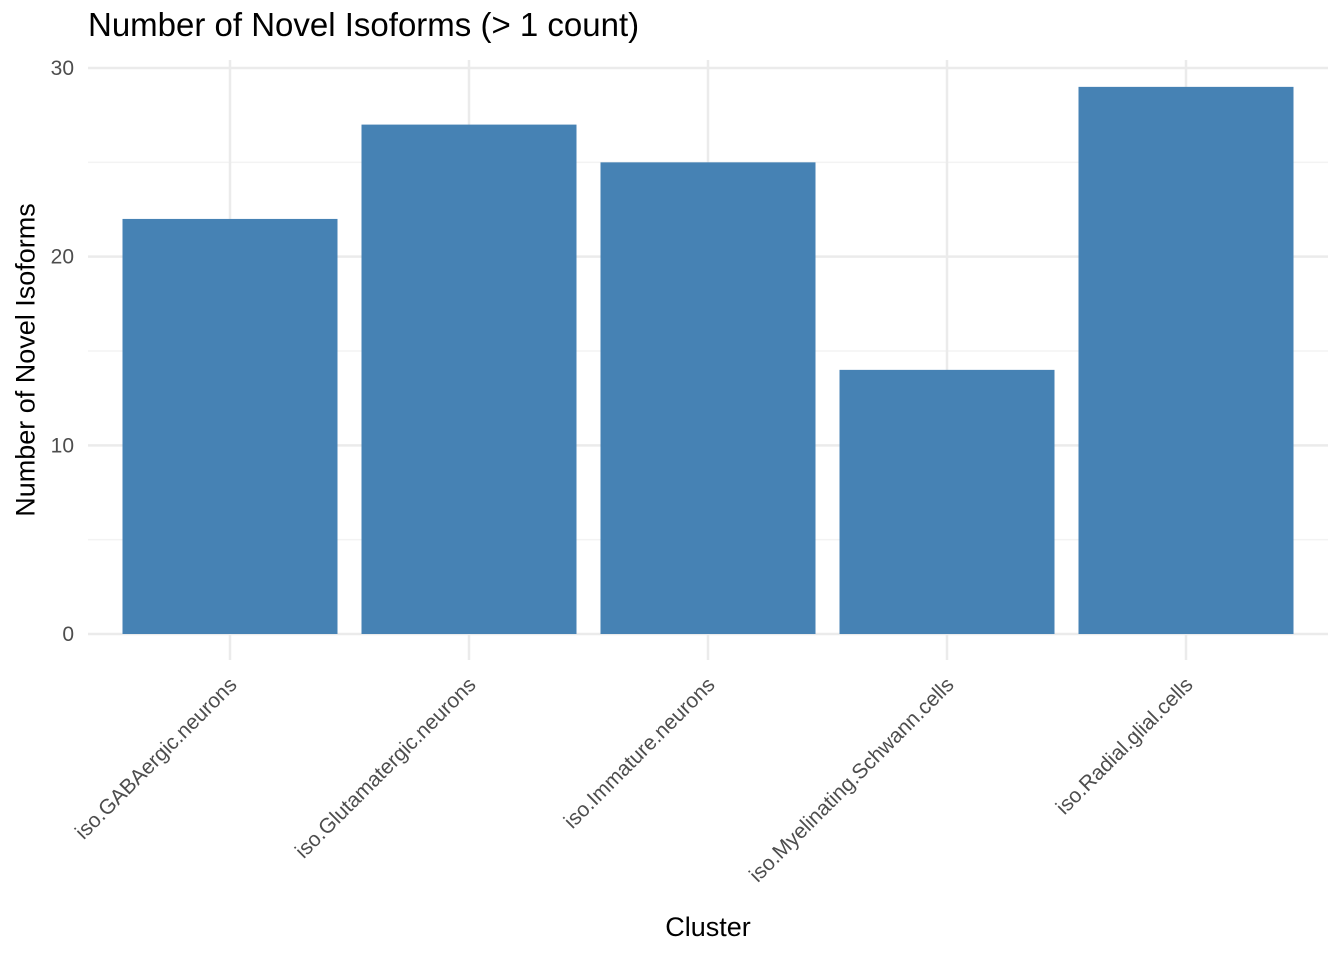 The image size is (1344, 960). I want to click on x-axis-label: Cluster, so click(708, 927).